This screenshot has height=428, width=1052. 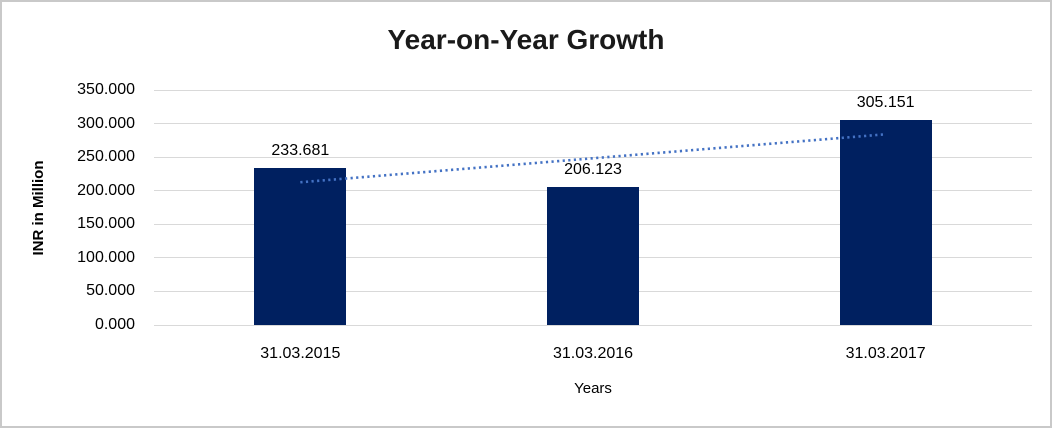 I want to click on y-axis-tick-label: 350.000, so click(x=106, y=89).